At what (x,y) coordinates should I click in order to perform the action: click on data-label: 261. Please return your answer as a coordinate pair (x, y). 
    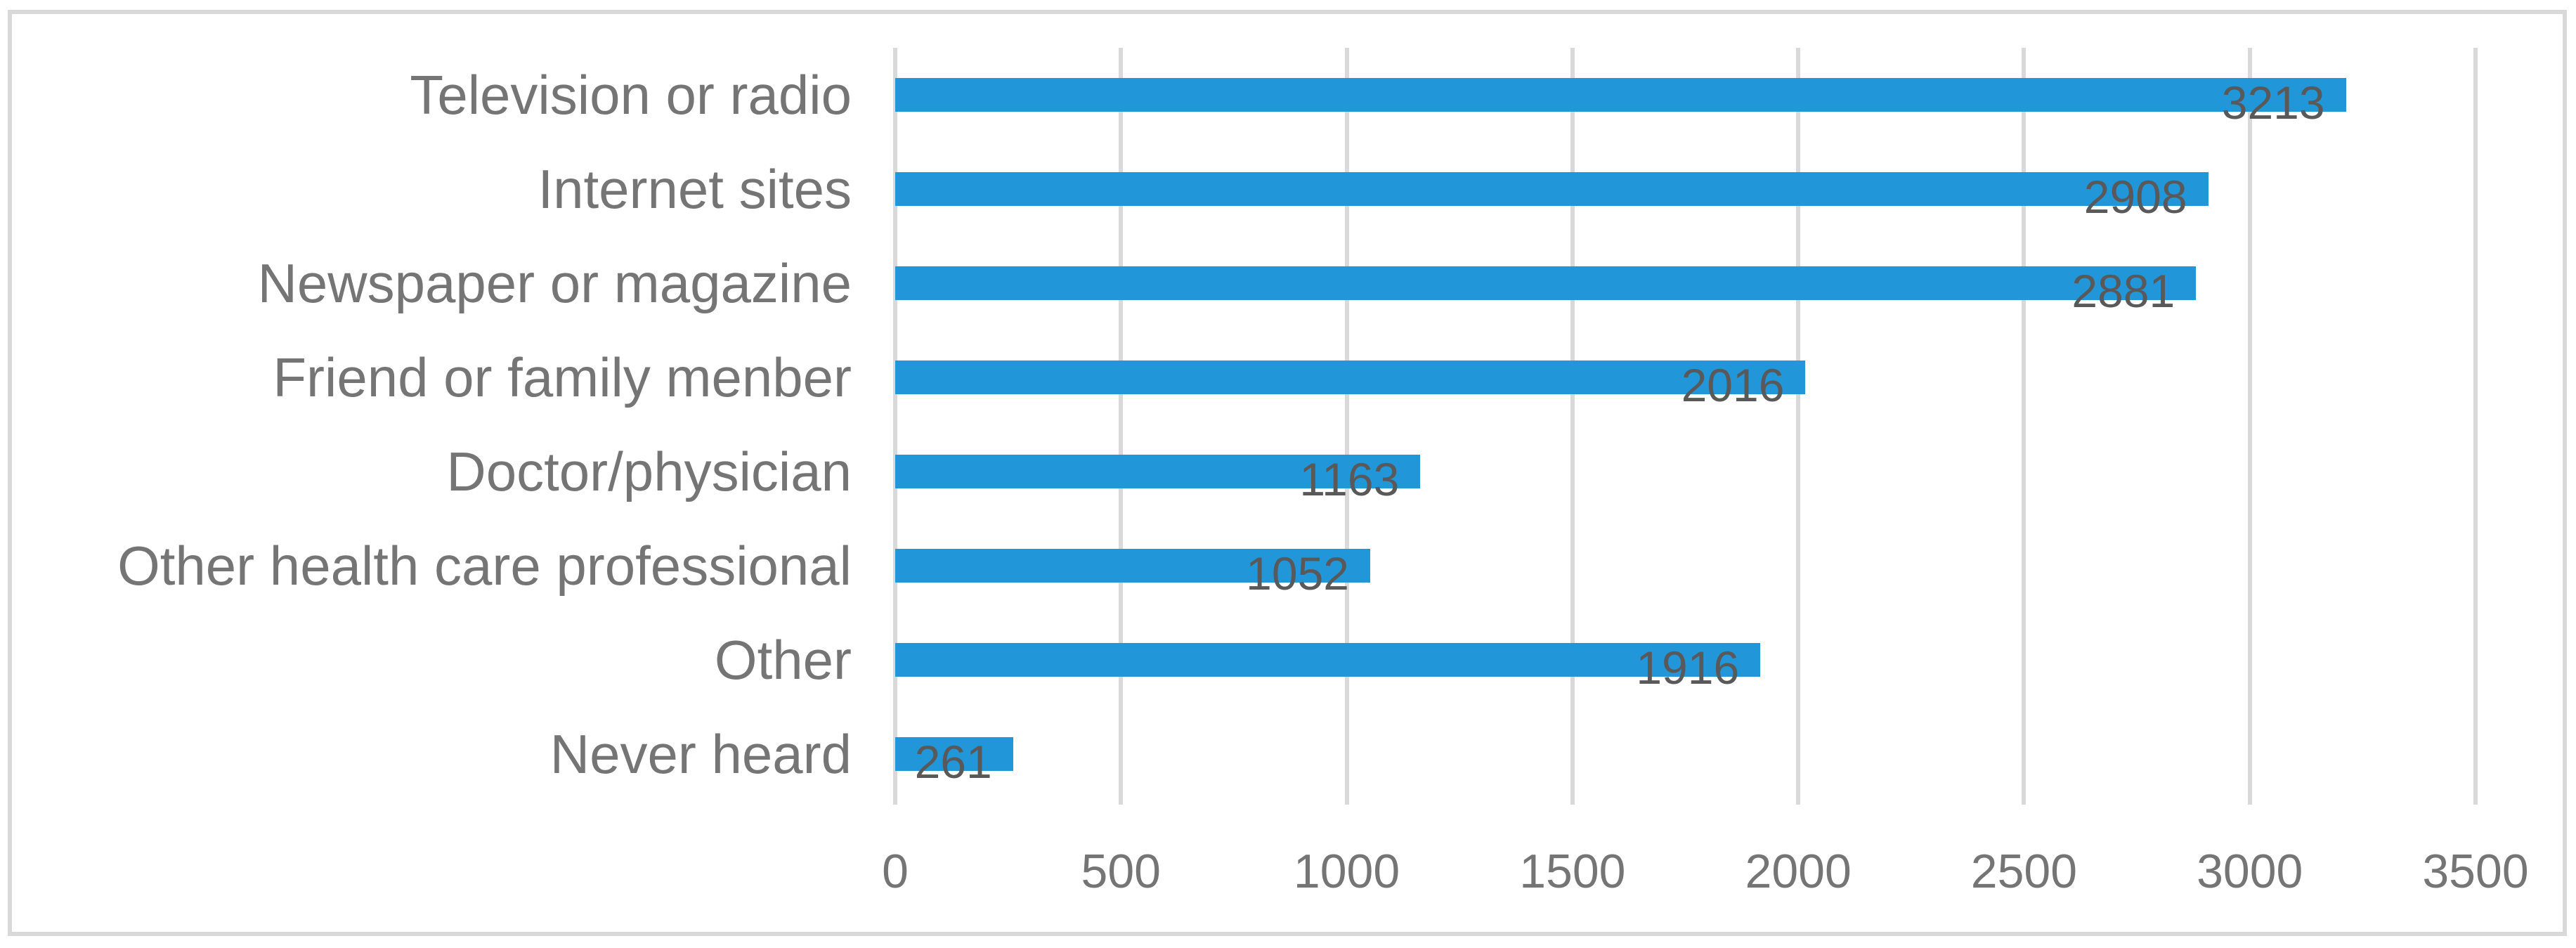
    Looking at the image, I should click on (953, 762).